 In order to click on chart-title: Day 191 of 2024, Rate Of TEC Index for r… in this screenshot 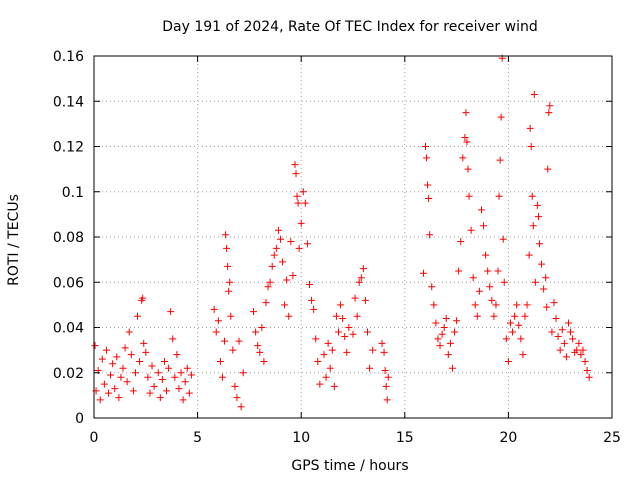, I will do `click(349, 27)`.